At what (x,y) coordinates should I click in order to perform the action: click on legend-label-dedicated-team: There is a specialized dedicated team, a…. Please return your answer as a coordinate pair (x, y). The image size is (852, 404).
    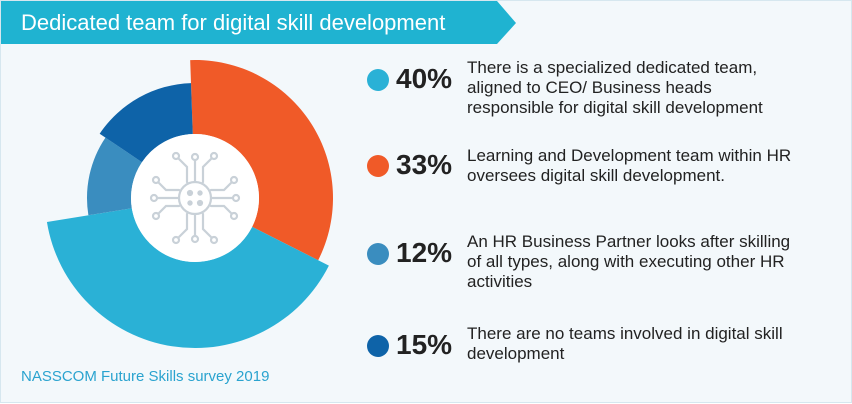
    Looking at the image, I should click on (615, 87).